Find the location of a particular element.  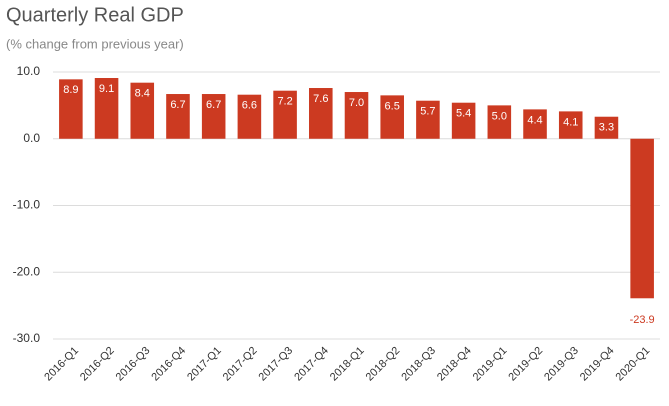

y-tick-label: -20.0 is located at coordinates (27, 271).